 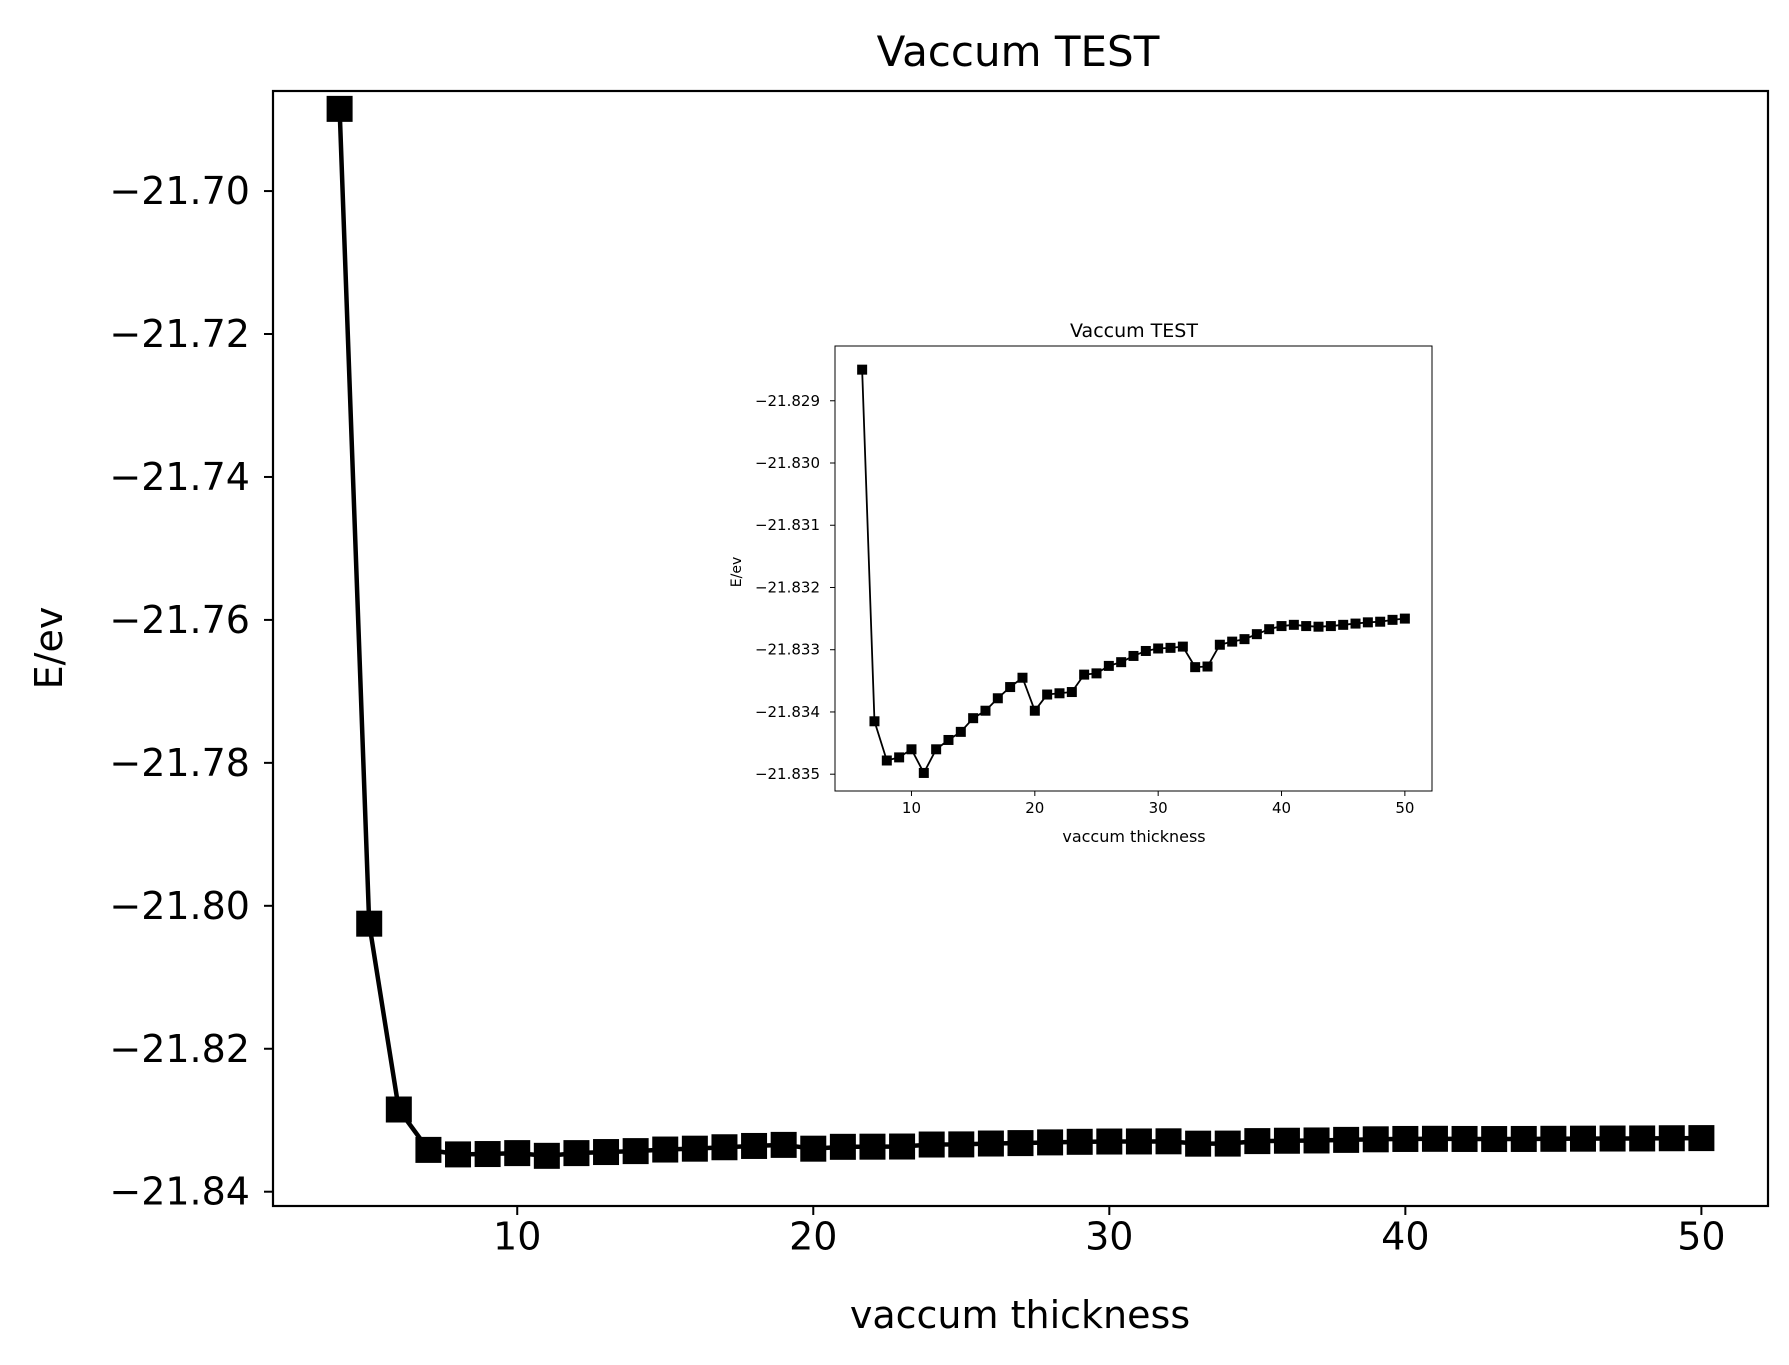 I want to click on main-x-axis: 10 20 30 40 50, so click(x=1109, y=1232).